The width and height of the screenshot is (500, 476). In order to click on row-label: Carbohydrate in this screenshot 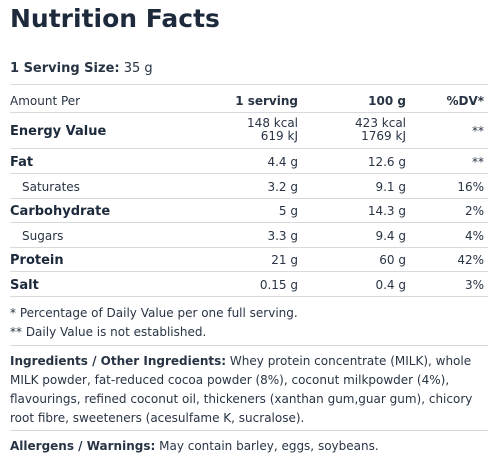, I will do `click(60, 211)`.